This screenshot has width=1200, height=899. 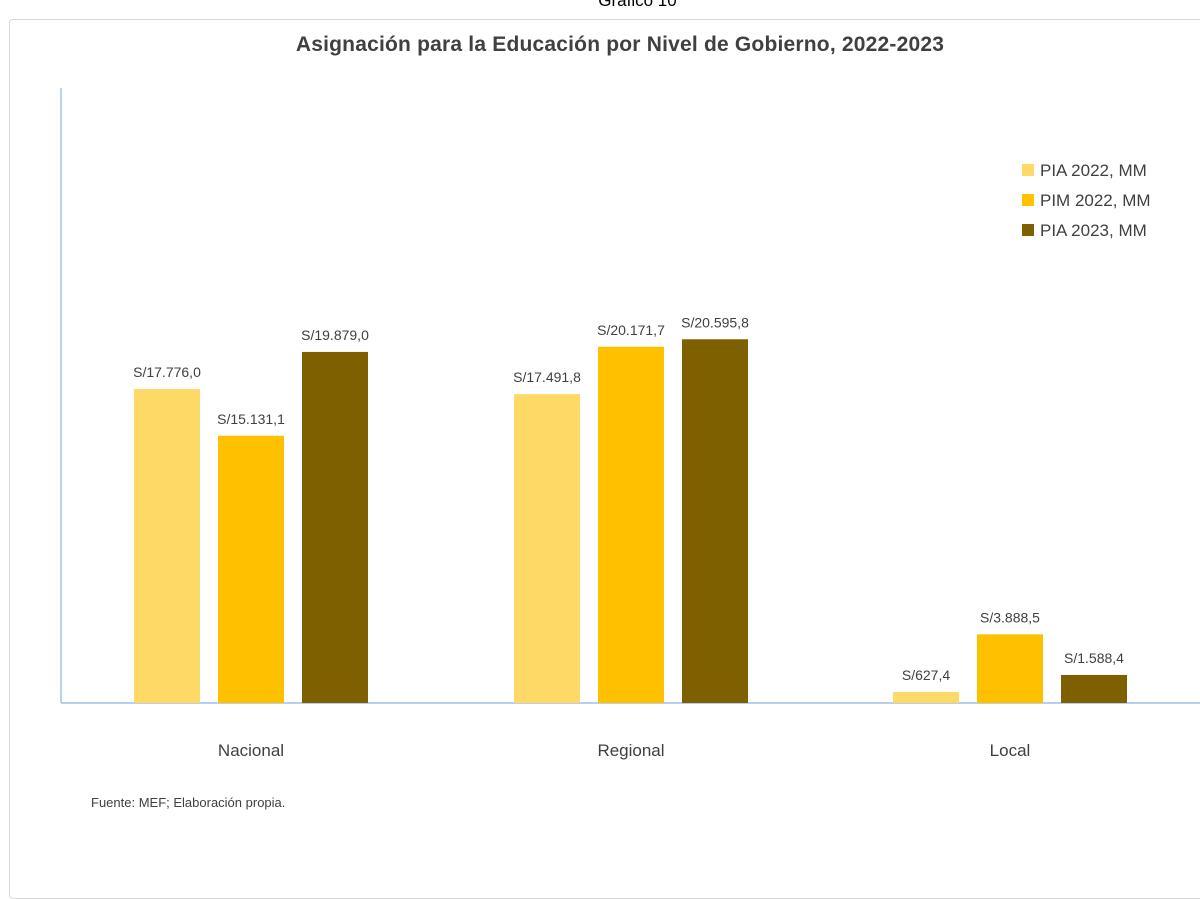 What do you see at coordinates (167, 372) in the screenshot?
I see `data-label-nacional-pia-2022-mm: S/17.776,0` at bounding box center [167, 372].